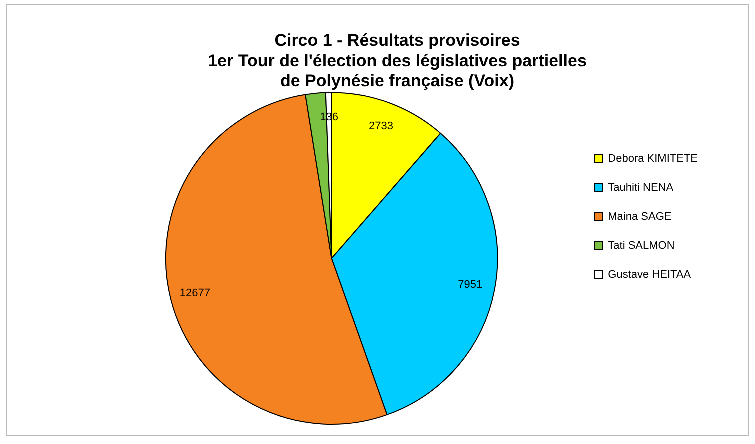  Describe the element at coordinates (650, 275) in the screenshot. I see `legend-label: Gustave HEITAA` at that location.